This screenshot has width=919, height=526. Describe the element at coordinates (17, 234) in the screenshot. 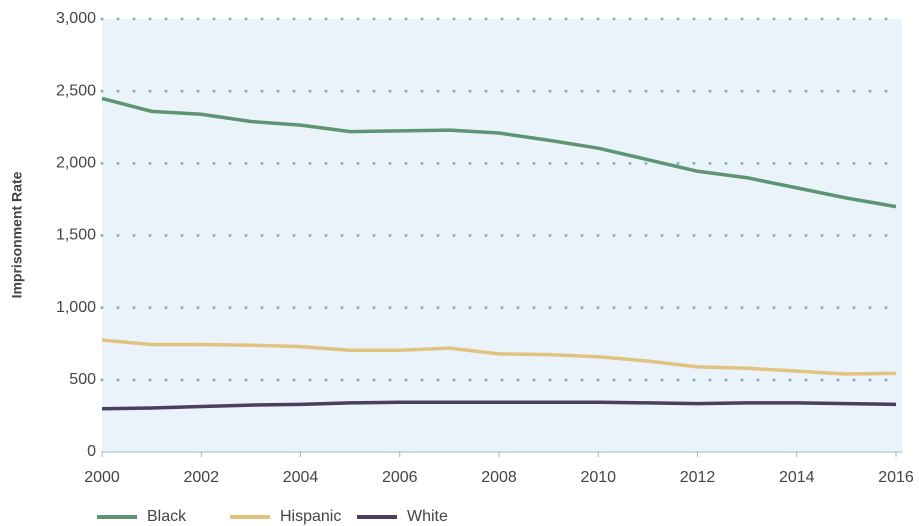

I see `y-axis-label: Imprisonment Rate` at that location.